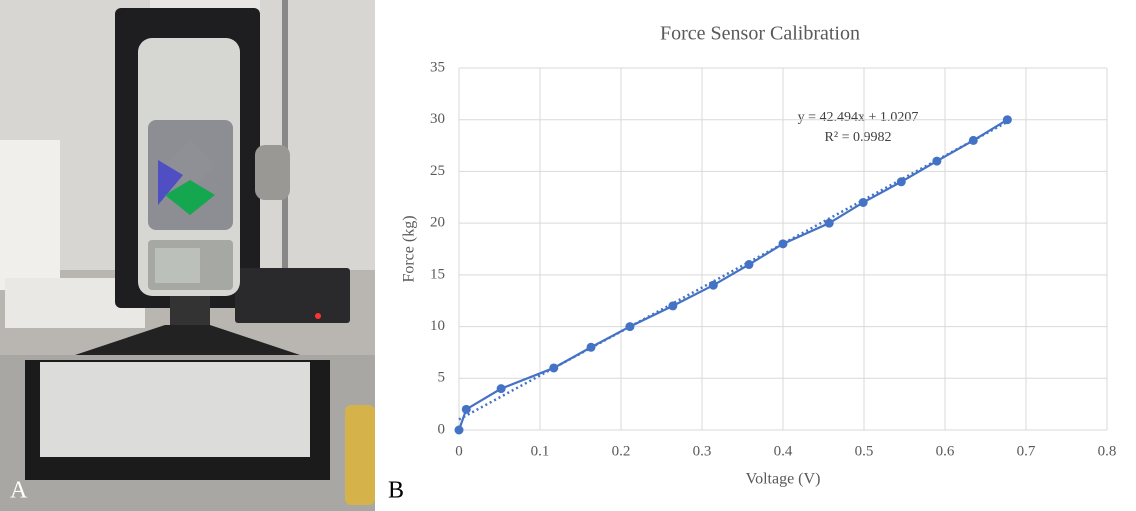 The width and height of the screenshot is (1136, 511). I want to click on y-tick-label: 20, so click(437, 223).